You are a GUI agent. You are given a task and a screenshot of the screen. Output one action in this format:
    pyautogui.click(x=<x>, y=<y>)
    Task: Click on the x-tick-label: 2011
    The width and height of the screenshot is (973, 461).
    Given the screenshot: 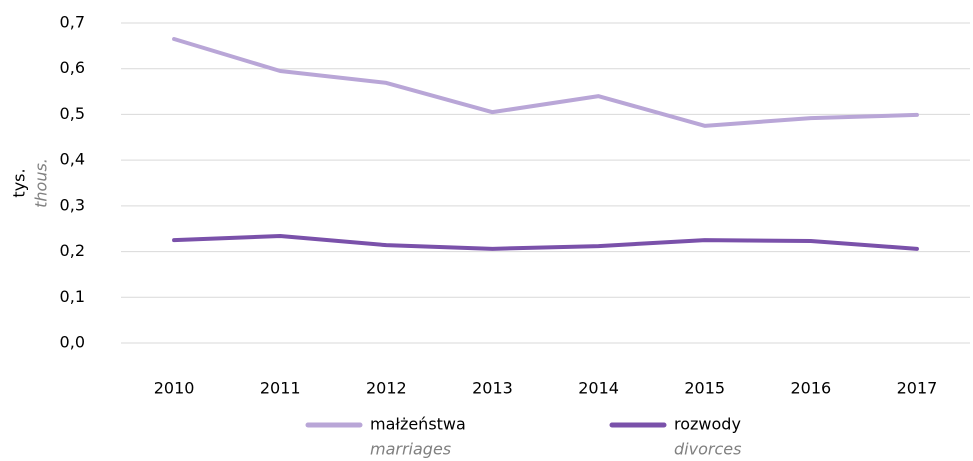 What is the action you would take?
    pyautogui.click(x=280, y=388)
    